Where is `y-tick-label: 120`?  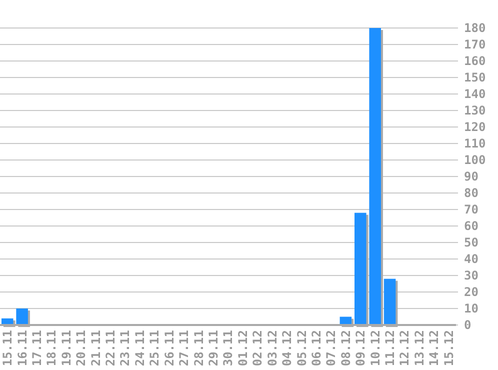
y-tick-label: 120 is located at coordinates (475, 127).